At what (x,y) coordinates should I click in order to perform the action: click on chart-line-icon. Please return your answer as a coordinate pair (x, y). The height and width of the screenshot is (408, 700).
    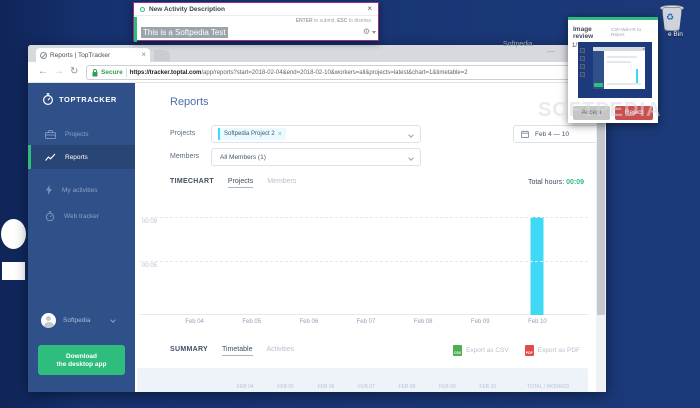
    Looking at the image, I should click on (50, 157).